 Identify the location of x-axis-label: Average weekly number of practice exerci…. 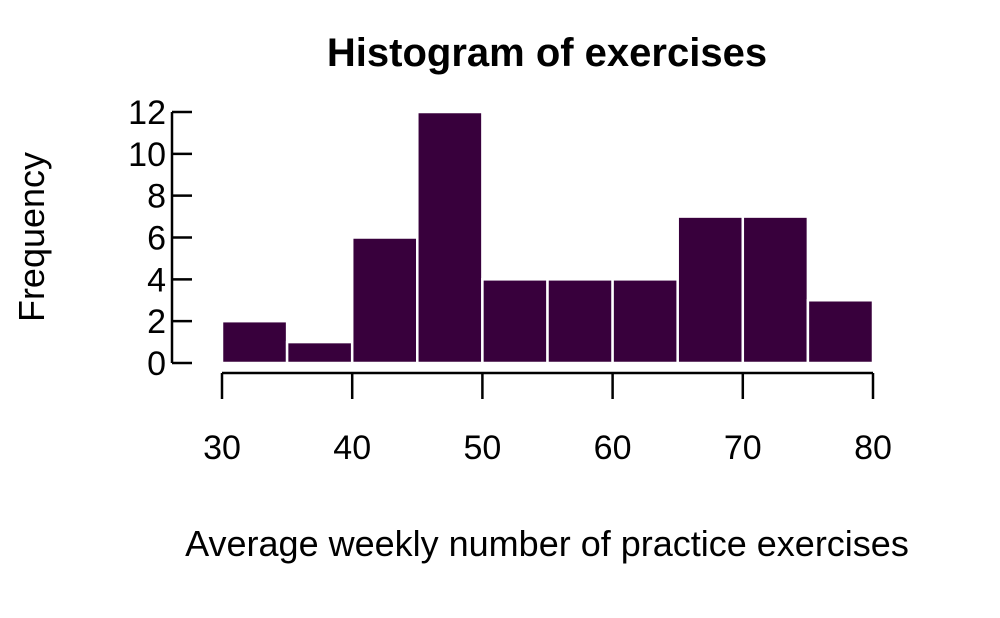
(547, 543).